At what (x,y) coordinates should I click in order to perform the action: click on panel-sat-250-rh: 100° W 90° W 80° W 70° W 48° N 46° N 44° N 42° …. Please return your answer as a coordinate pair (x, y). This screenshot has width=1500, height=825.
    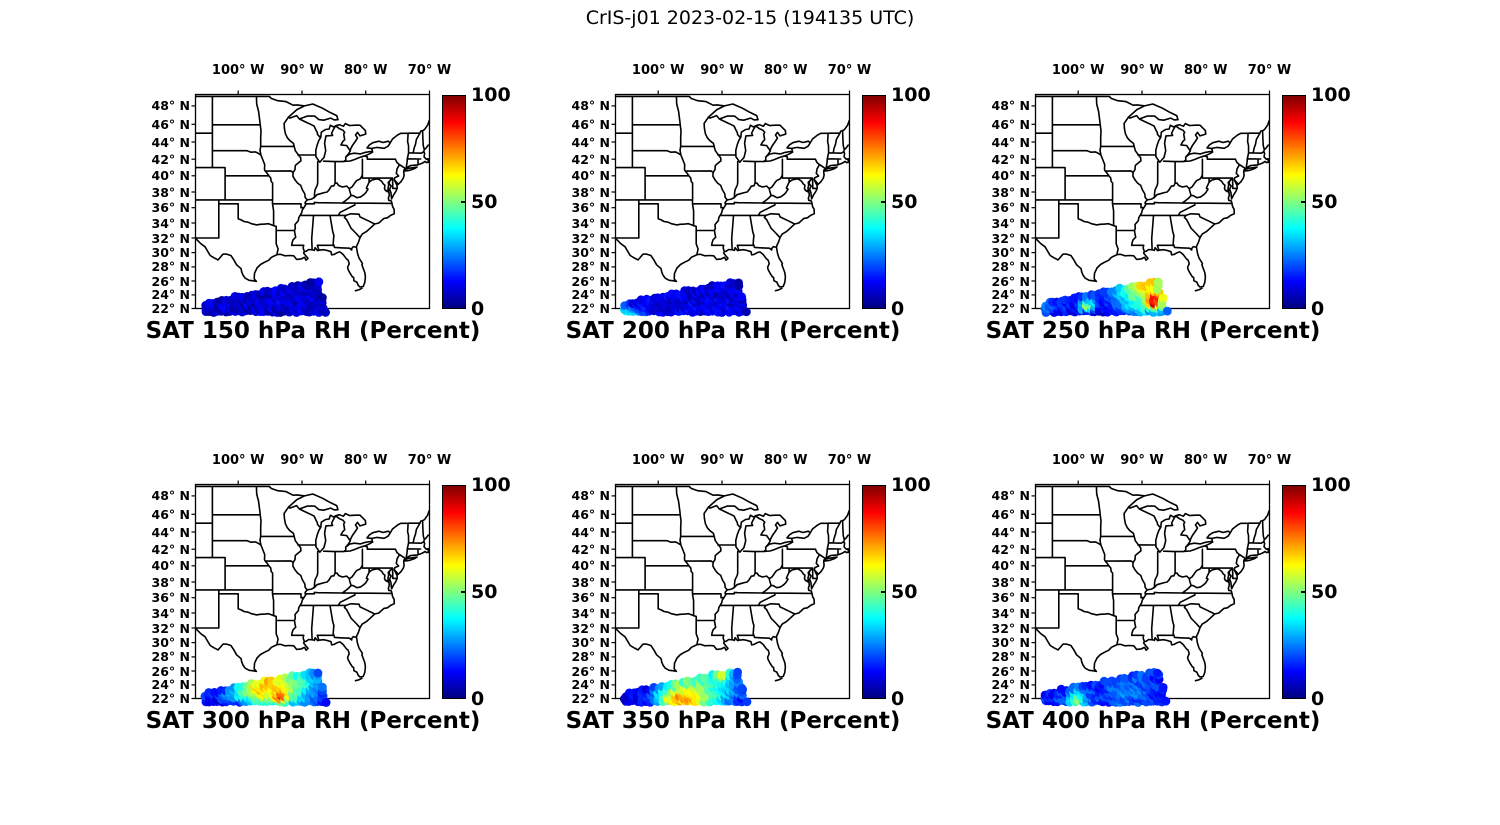
    Looking at the image, I should click on (1155, 205).